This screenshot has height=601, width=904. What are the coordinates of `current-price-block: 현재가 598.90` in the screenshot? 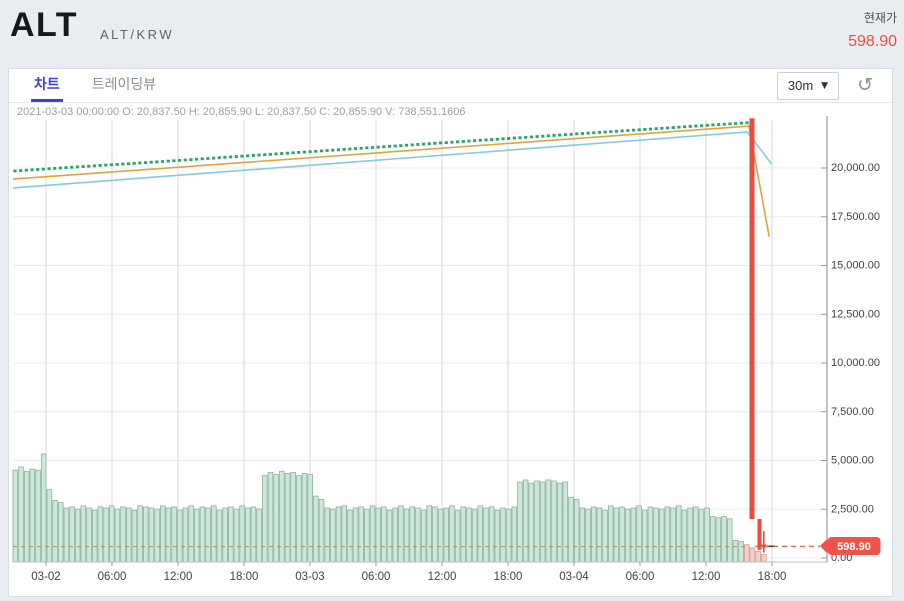 It's located at (872, 30).